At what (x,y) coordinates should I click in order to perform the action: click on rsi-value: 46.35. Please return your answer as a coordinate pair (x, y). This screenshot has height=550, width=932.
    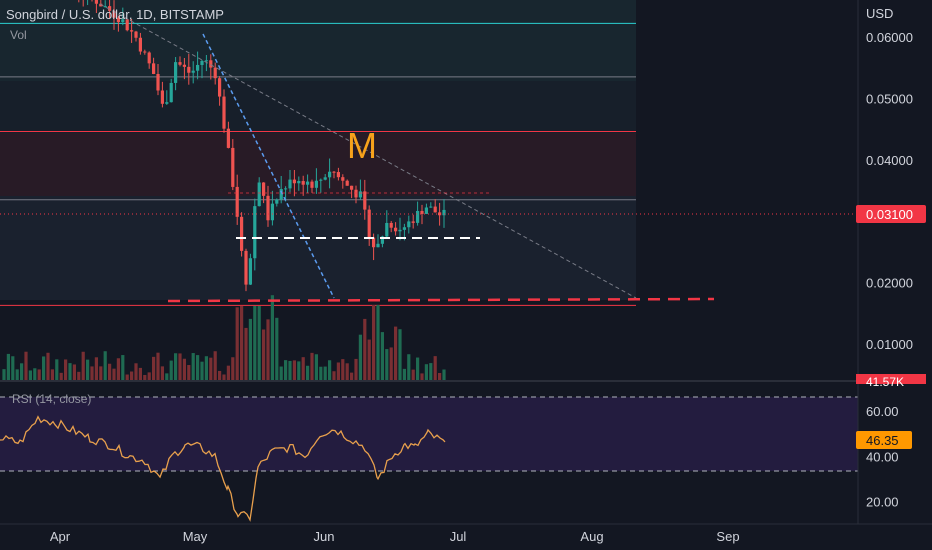
    Looking at the image, I should click on (882, 440).